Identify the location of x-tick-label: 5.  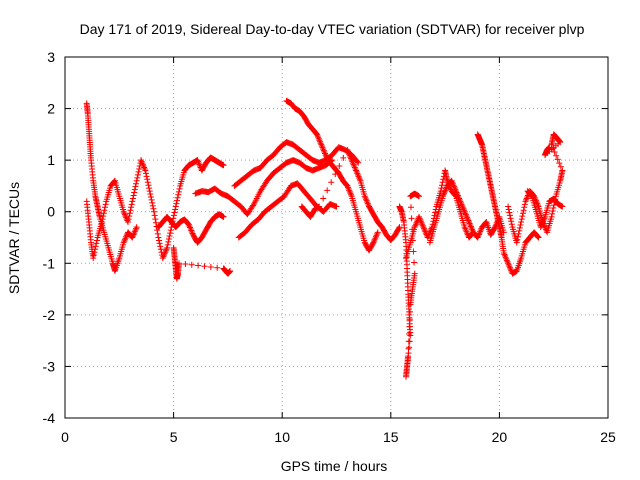
(174, 437).